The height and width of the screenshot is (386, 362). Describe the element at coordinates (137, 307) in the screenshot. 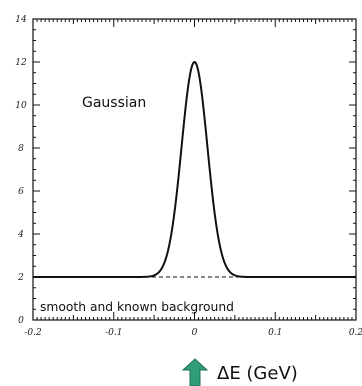

I see `background-label: smooth and known background` at that location.